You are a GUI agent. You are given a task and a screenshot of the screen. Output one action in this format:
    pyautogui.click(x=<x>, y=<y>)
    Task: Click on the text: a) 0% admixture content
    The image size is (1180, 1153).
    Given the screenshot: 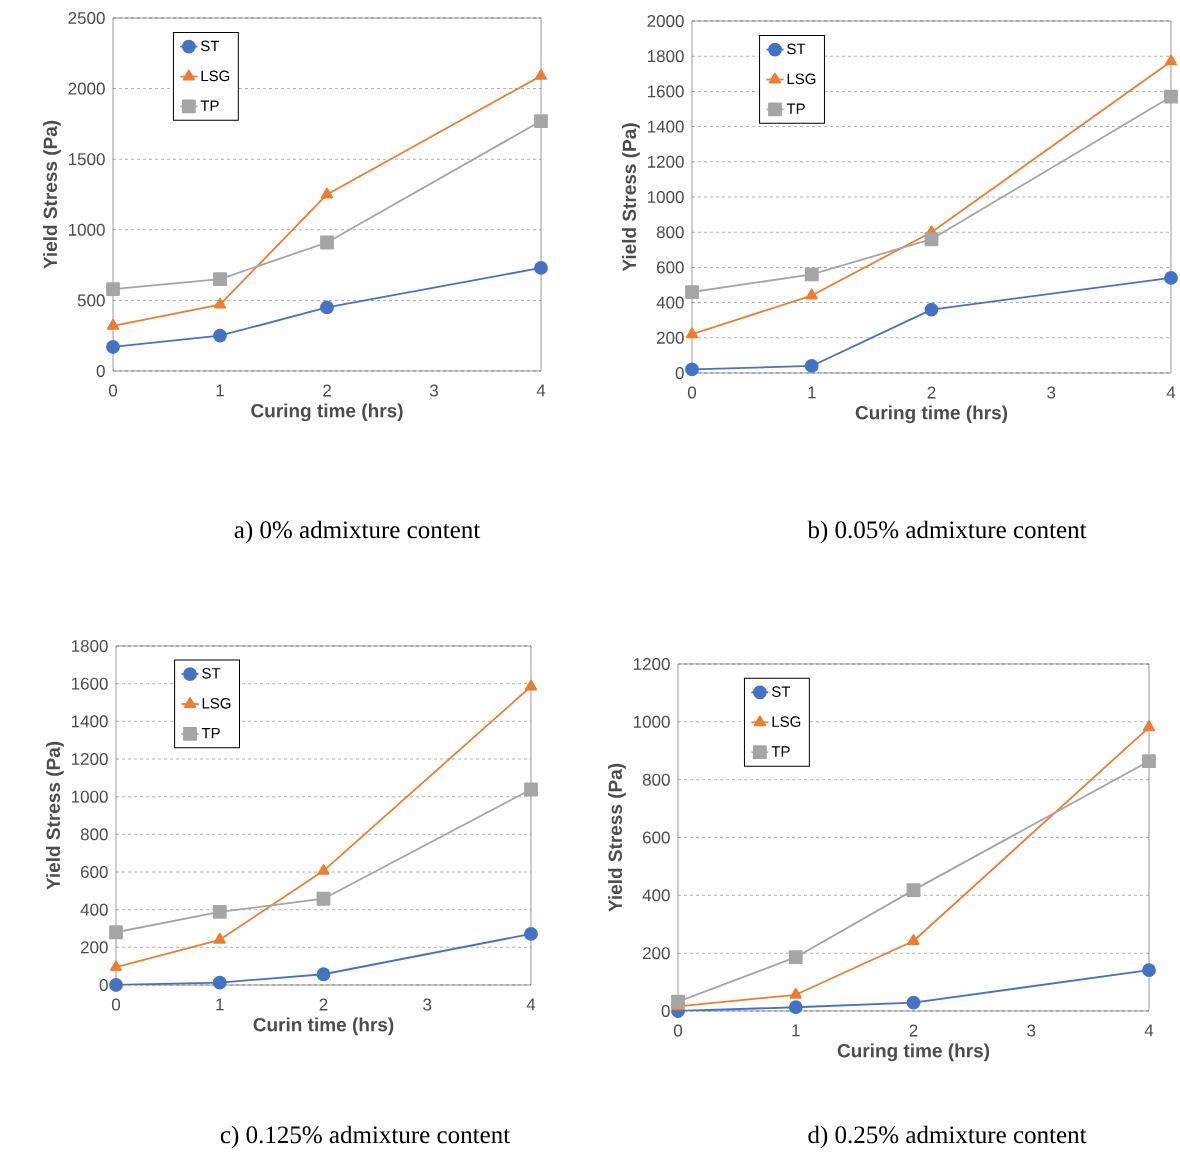 What is the action you would take?
    pyautogui.click(x=357, y=532)
    